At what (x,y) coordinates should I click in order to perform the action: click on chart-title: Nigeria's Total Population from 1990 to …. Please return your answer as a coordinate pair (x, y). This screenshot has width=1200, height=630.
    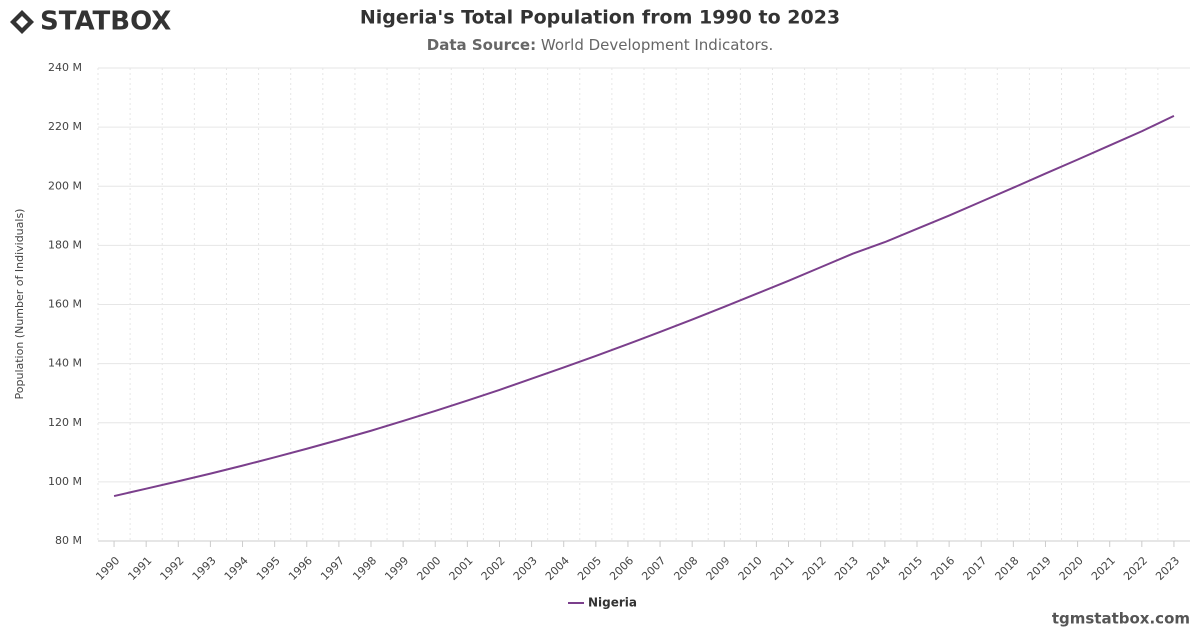
    Looking at the image, I should click on (600, 18).